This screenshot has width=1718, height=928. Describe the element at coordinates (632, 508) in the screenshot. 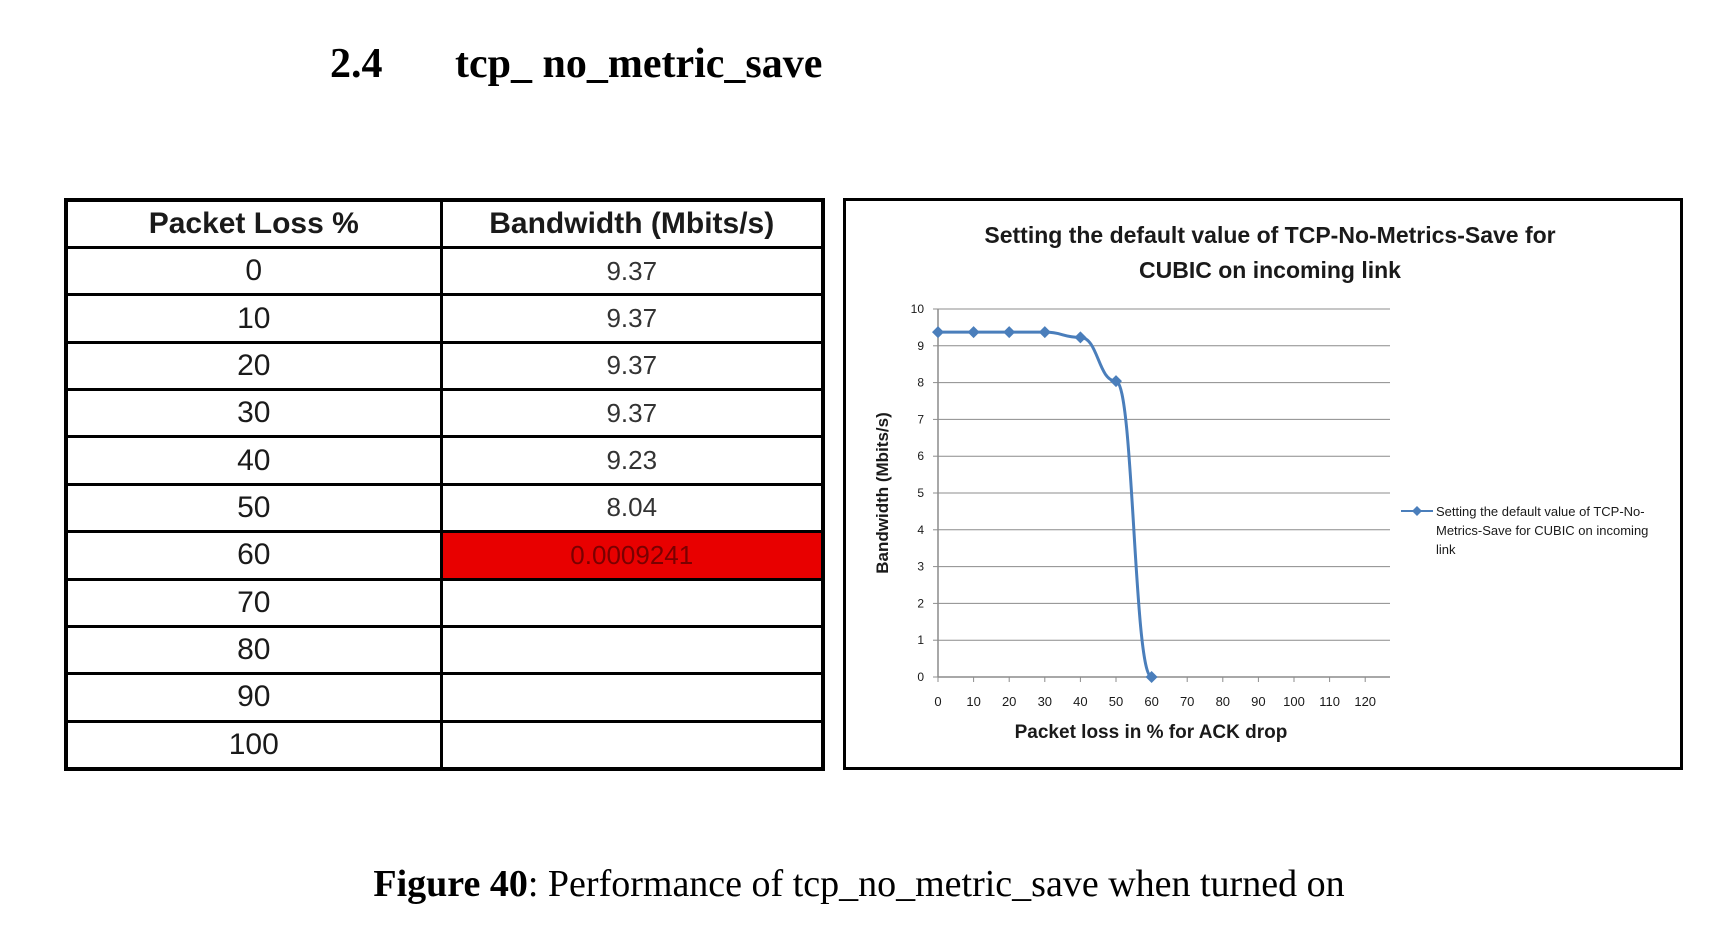

I see `bandwidth-cell: 8.04` at that location.